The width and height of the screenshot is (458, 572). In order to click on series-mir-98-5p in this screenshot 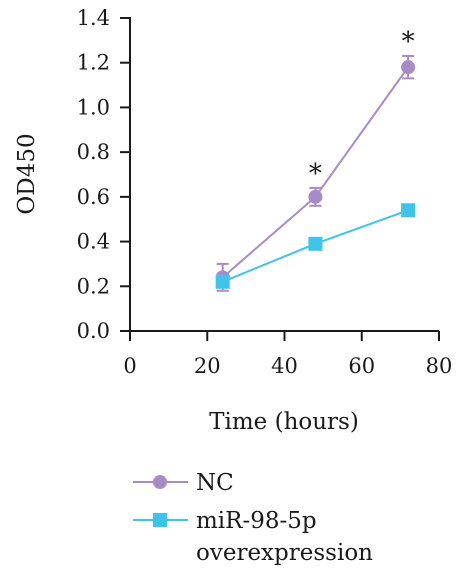, I will do `click(315, 246)`.